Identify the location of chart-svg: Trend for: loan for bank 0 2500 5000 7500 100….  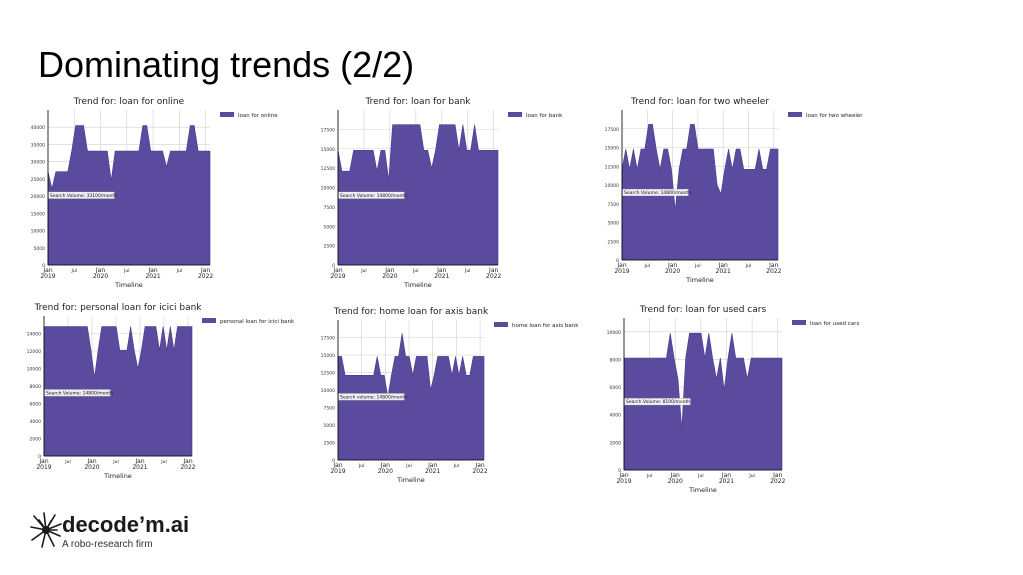
(442, 193).